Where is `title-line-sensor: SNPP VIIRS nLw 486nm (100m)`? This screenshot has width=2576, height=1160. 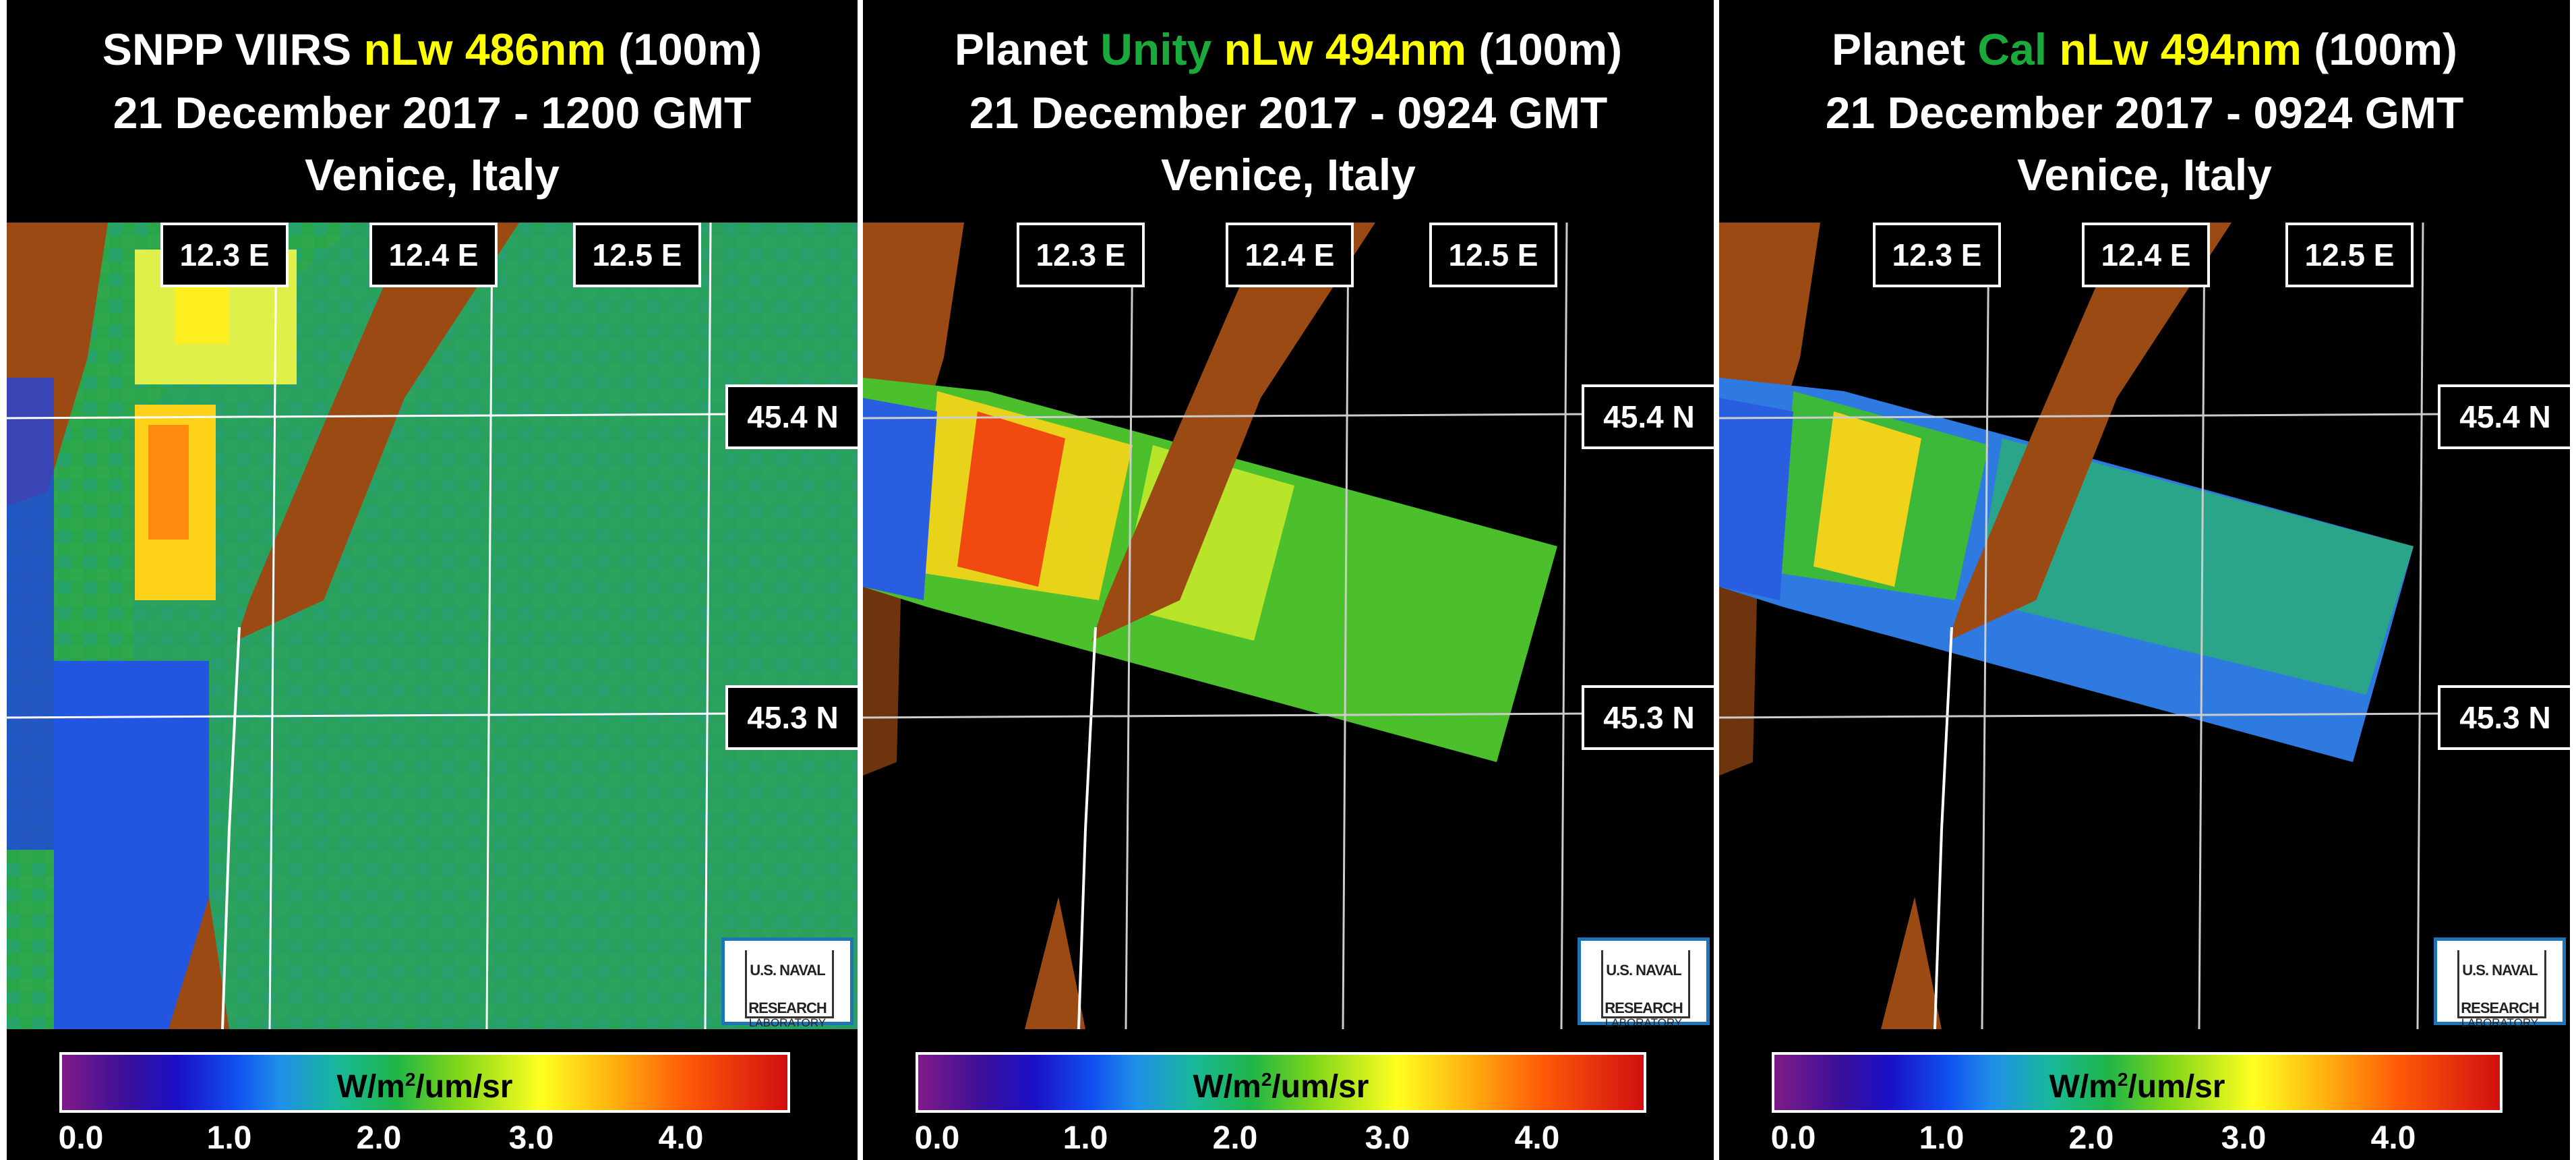 title-line-sensor: SNPP VIIRS nLw 486nm (100m) is located at coordinates (432, 49).